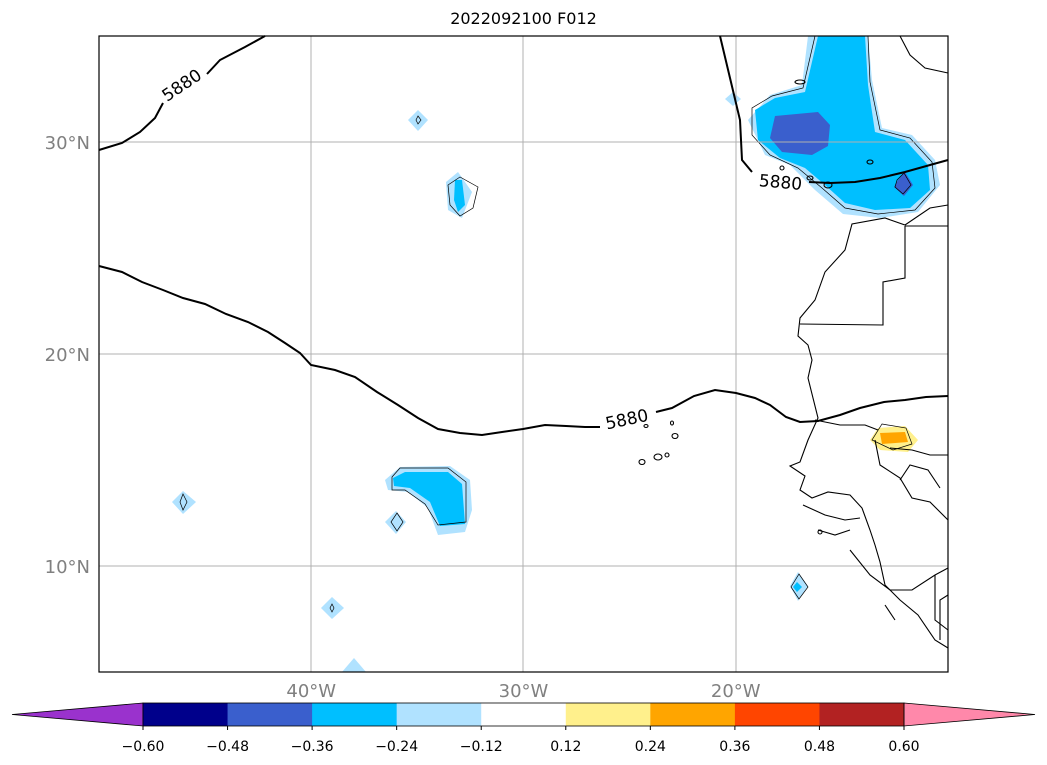 Image resolution: width=1047 pixels, height=765 pixels. I want to click on shaded-region-northeast-inner, so click(842, 123).